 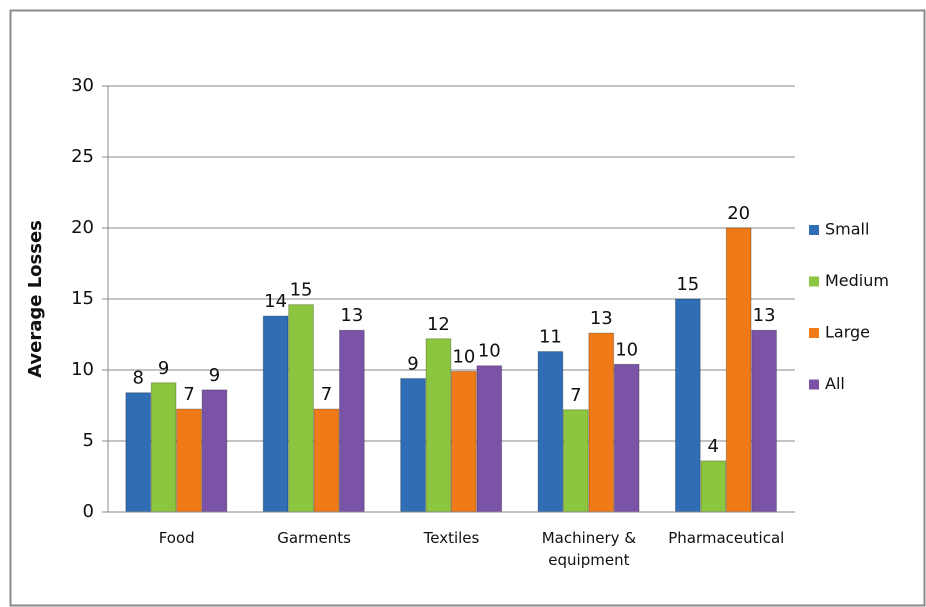 I want to click on y-axis-label: Average Losses, so click(x=35, y=299).